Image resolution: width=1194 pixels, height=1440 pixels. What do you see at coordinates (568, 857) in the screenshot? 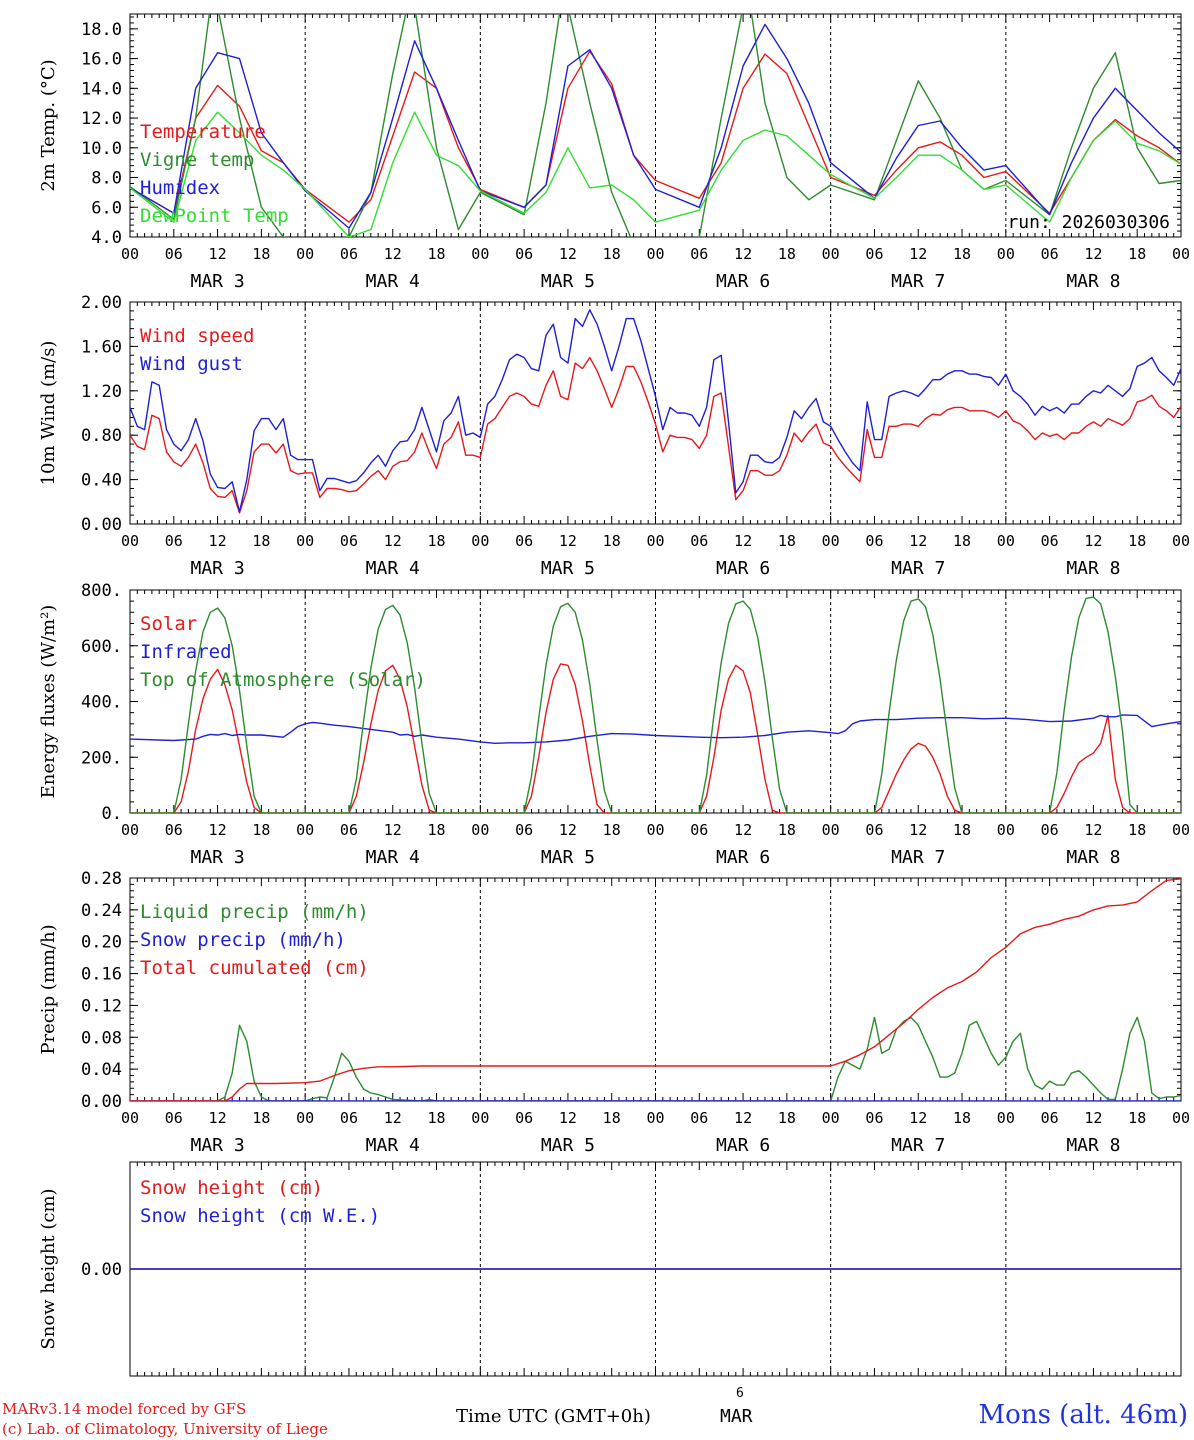
I see `energy-day-label: MAR 5` at bounding box center [568, 857].